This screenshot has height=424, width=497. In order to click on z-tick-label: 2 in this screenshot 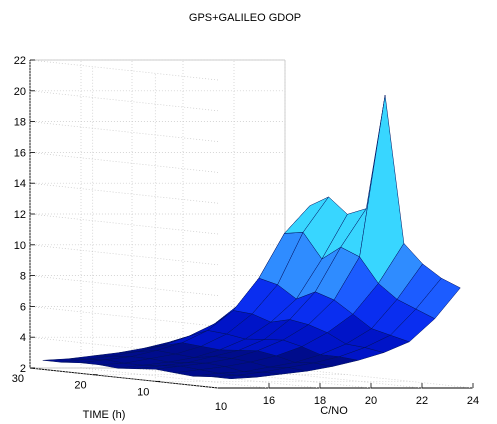, I will do `click(23, 369)`.